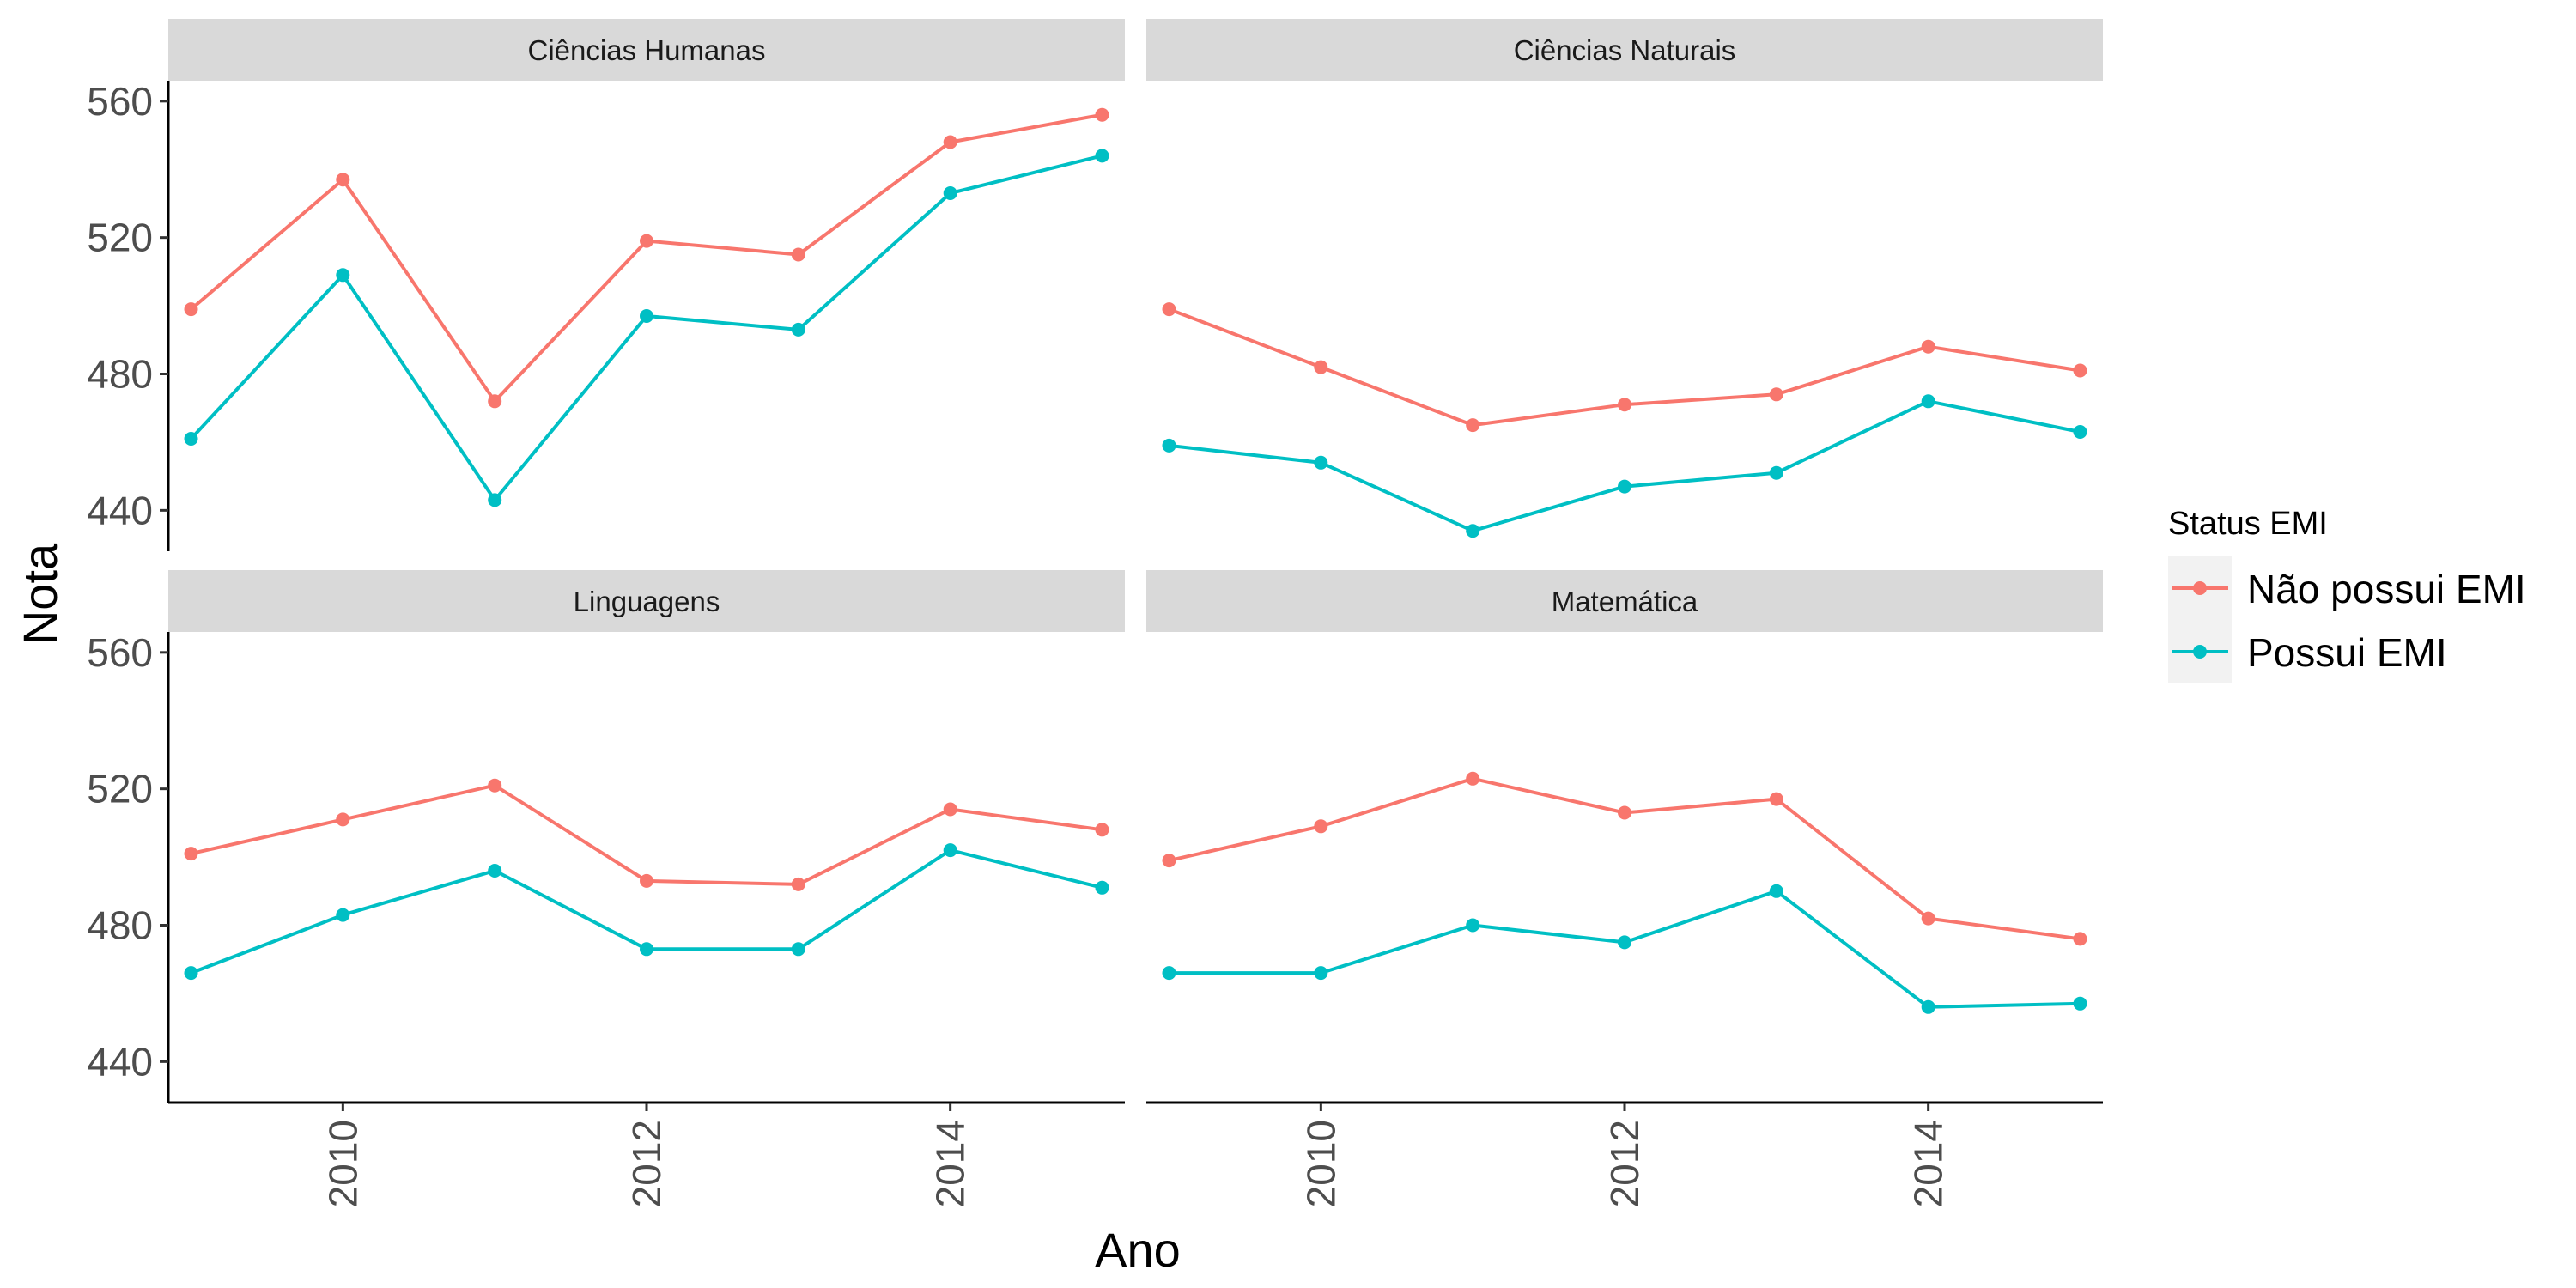  I want to click on legend-title: Status EMI, so click(2248, 524).